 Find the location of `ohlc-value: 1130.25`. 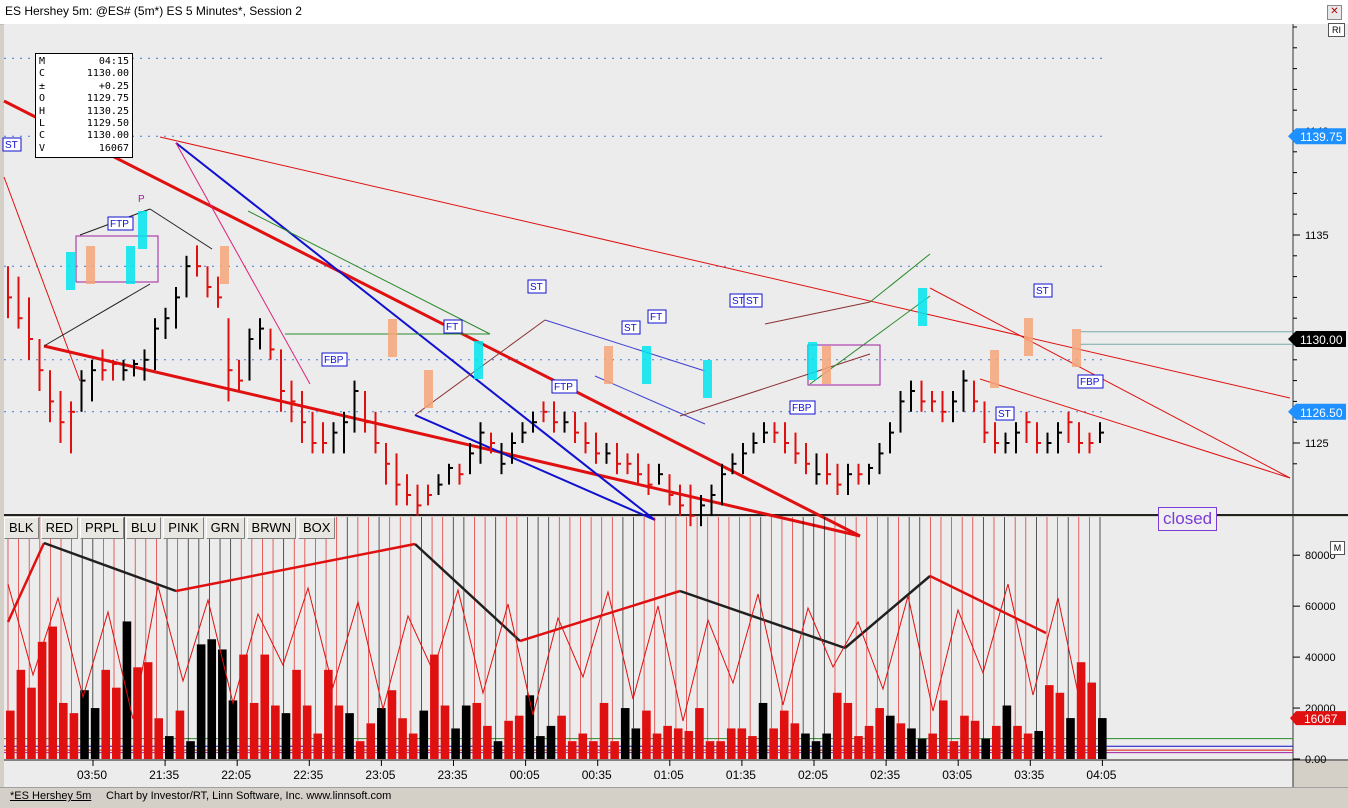

ohlc-value: 1130.25 is located at coordinates (107, 111).